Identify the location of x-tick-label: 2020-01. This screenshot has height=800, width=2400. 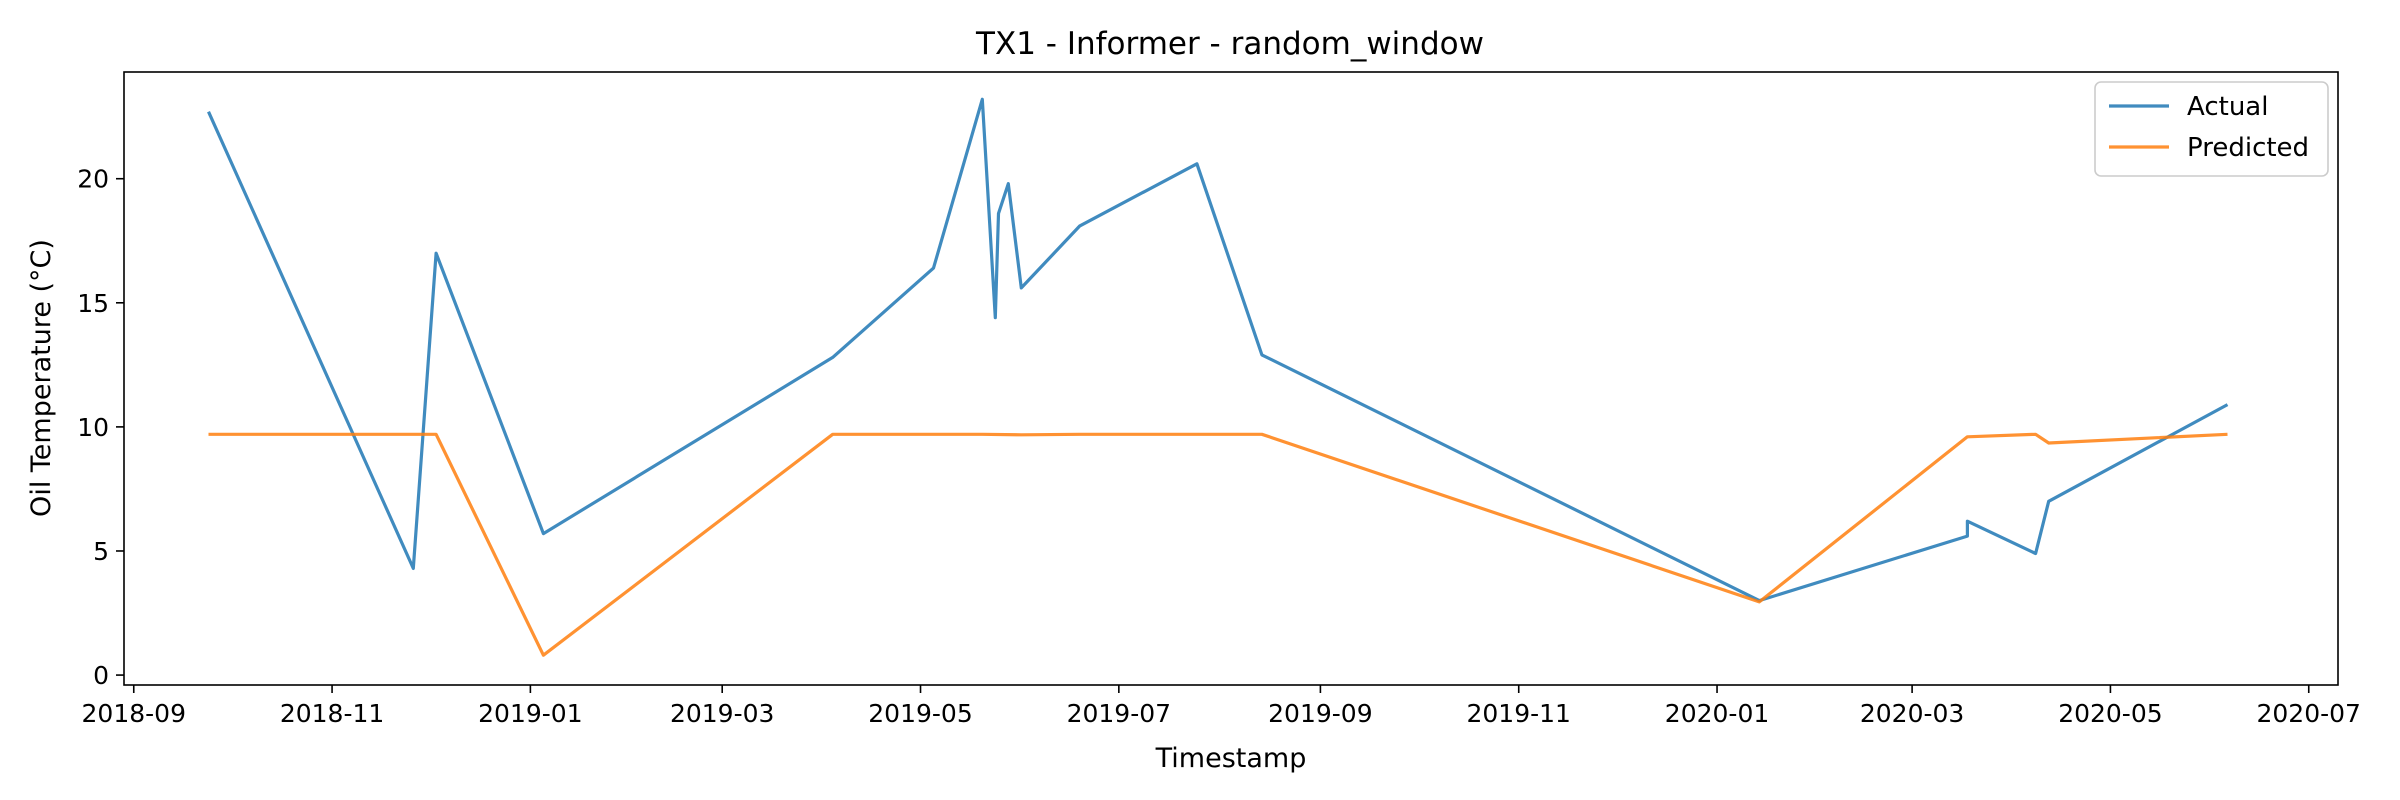
(1717, 713).